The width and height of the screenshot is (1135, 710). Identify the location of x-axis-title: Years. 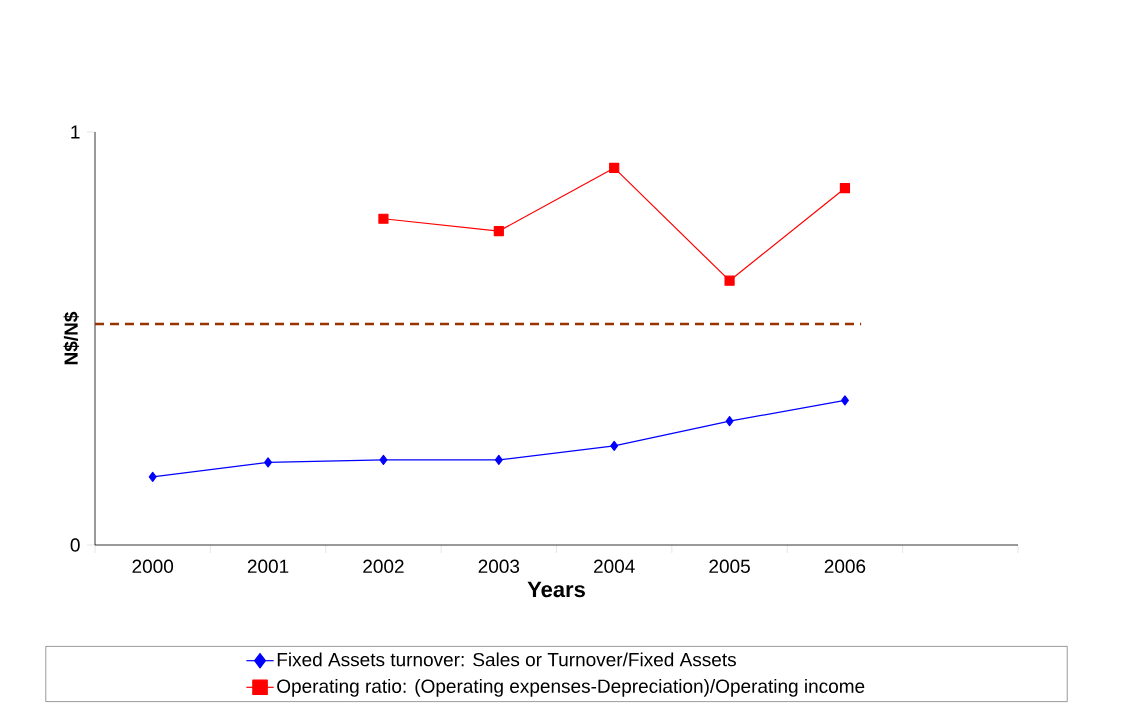
(556, 589).